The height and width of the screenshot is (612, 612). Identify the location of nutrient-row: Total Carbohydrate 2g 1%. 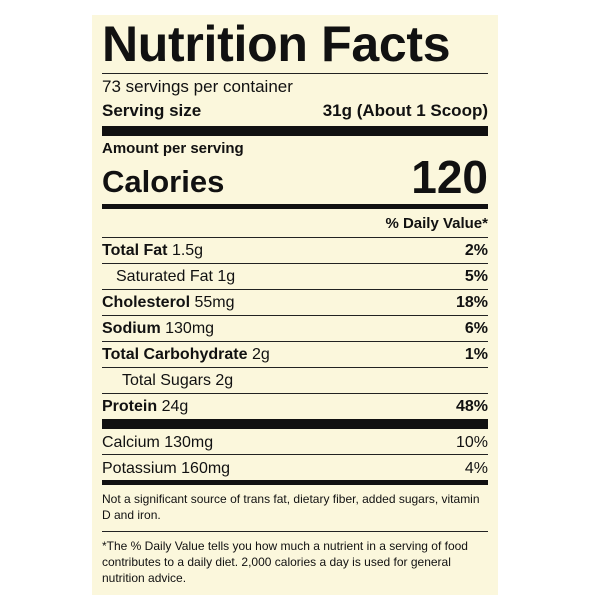
(295, 354).